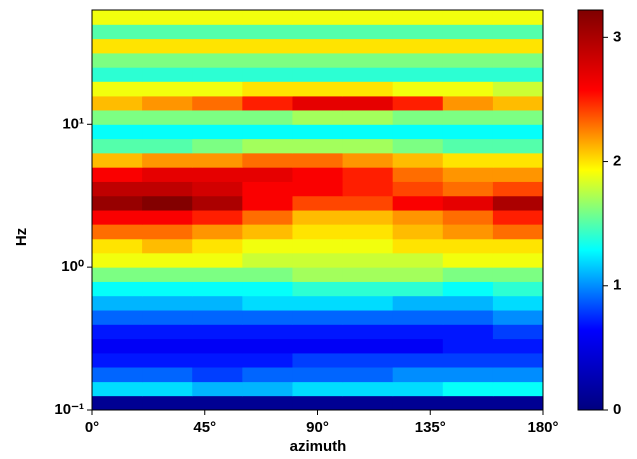  Describe the element at coordinates (21, 237) in the screenshot. I see `y-axis-label: Hz` at that location.